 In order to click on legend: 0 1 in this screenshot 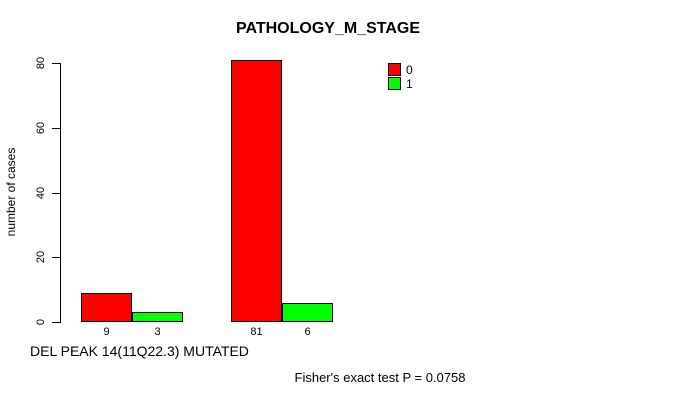, I will do `click(400, 76)`.